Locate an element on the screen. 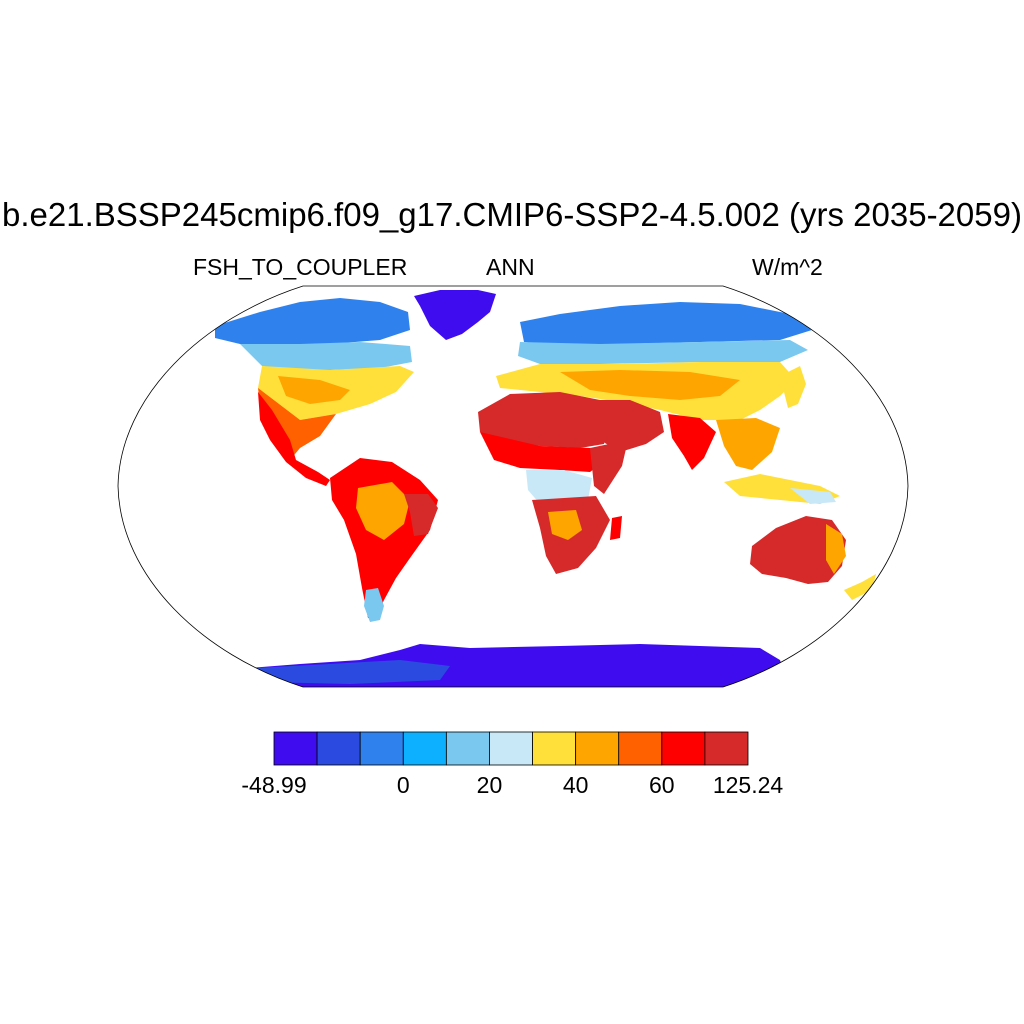  australia-region is located at coordinates (798, 550).